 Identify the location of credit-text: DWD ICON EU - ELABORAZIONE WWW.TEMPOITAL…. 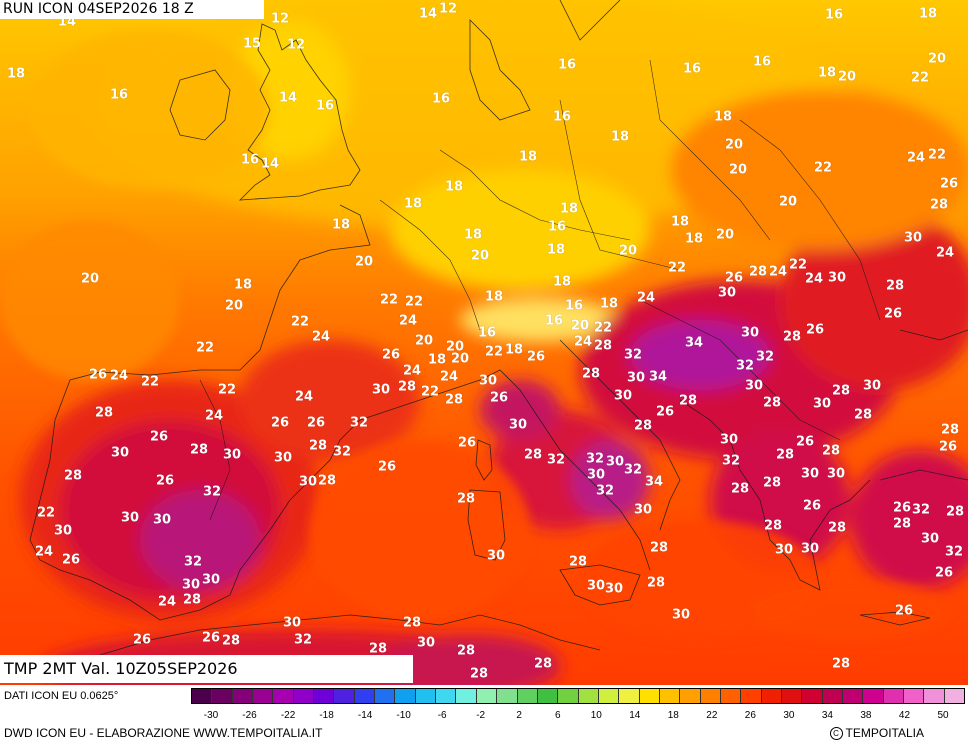
(163, 733).